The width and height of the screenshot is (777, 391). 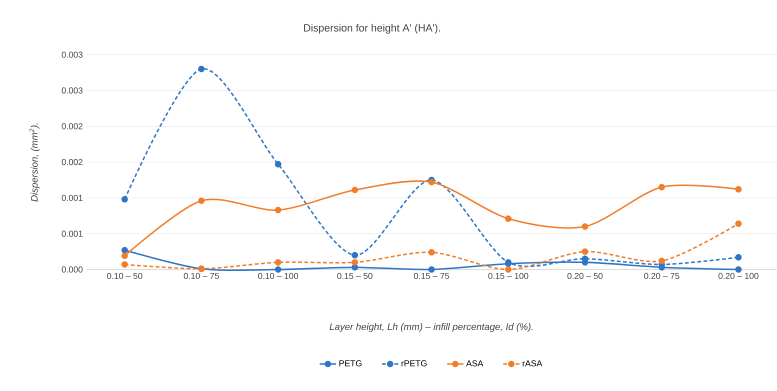 What do you see at coordinates (34, 162) in the screenshot?
I see `y-axis-title: Dispersion, (mm$^{2}$).` at bounding box center [34, 162].